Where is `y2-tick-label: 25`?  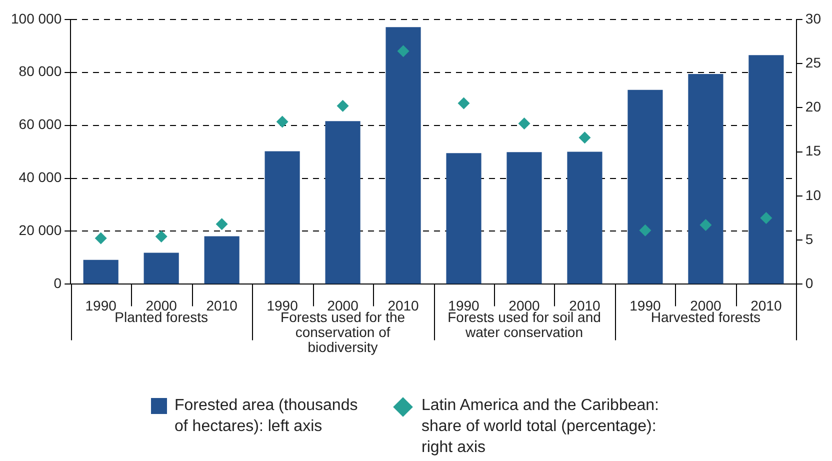
y2-tick-label: 25 is located at coordinates (813, 62).